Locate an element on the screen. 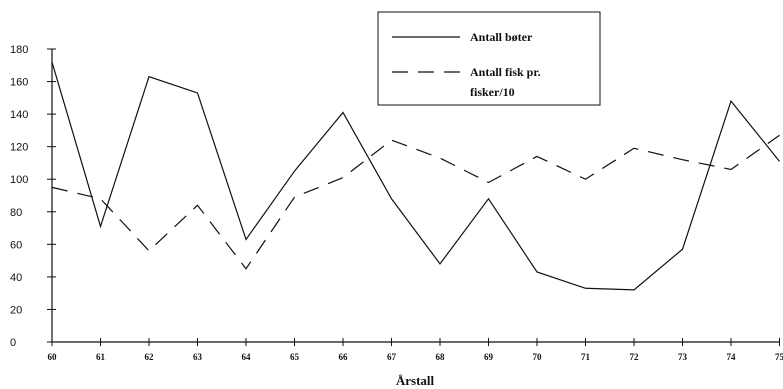  legend-box is located at coordinates (489, 58).